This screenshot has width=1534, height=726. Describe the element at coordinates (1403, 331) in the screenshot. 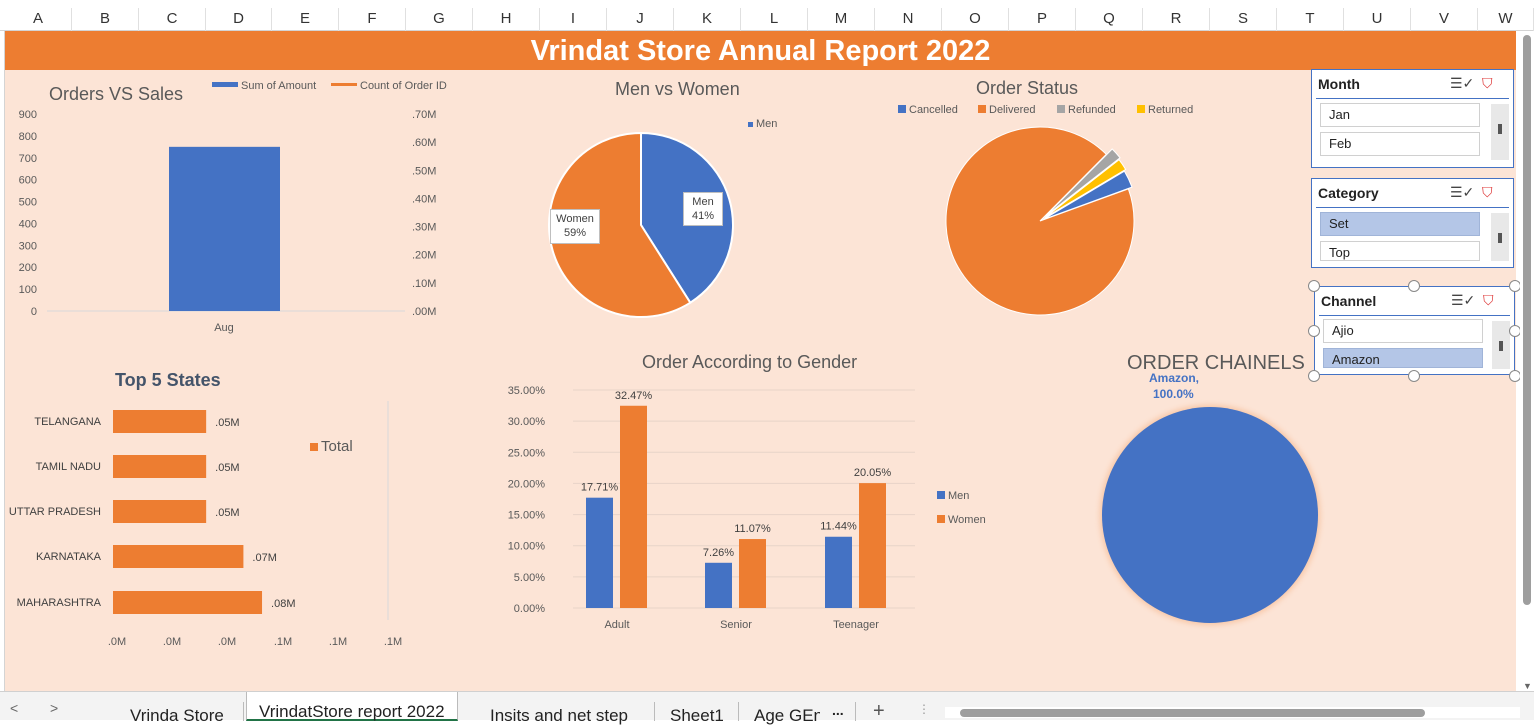

I see `slicer-item-ajio: Ajio` at that location.